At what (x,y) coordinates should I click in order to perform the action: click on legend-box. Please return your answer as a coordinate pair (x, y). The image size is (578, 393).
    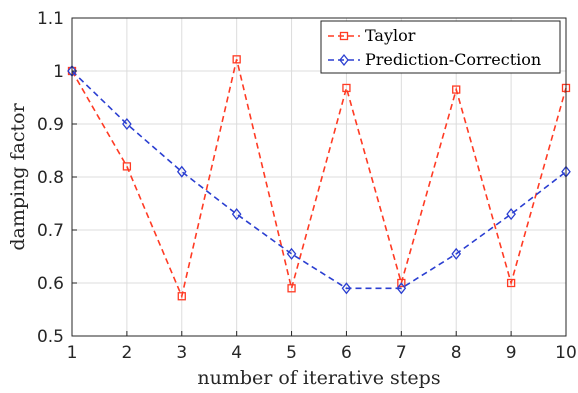
    Looking at the image, I should click on (440, 47).